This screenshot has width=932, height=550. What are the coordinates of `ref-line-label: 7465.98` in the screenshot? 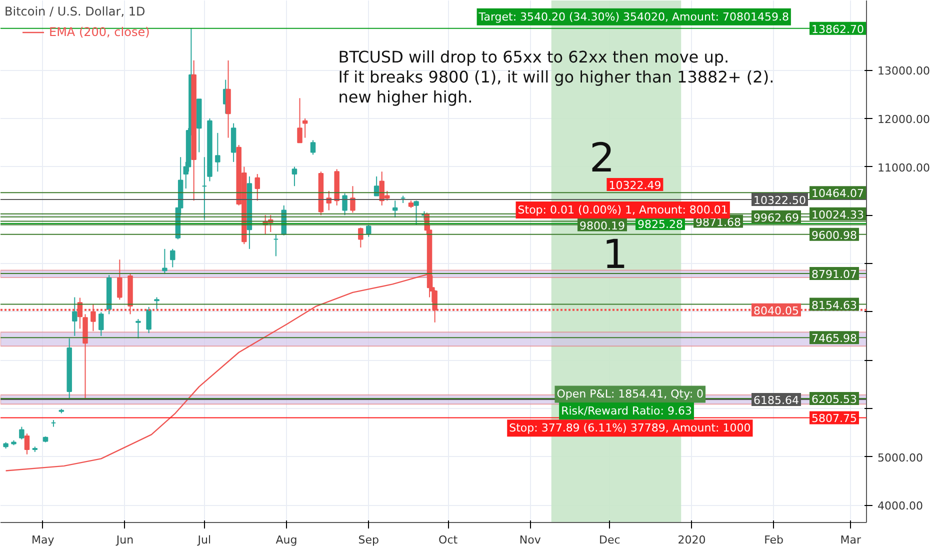 It's located at (834, 339).